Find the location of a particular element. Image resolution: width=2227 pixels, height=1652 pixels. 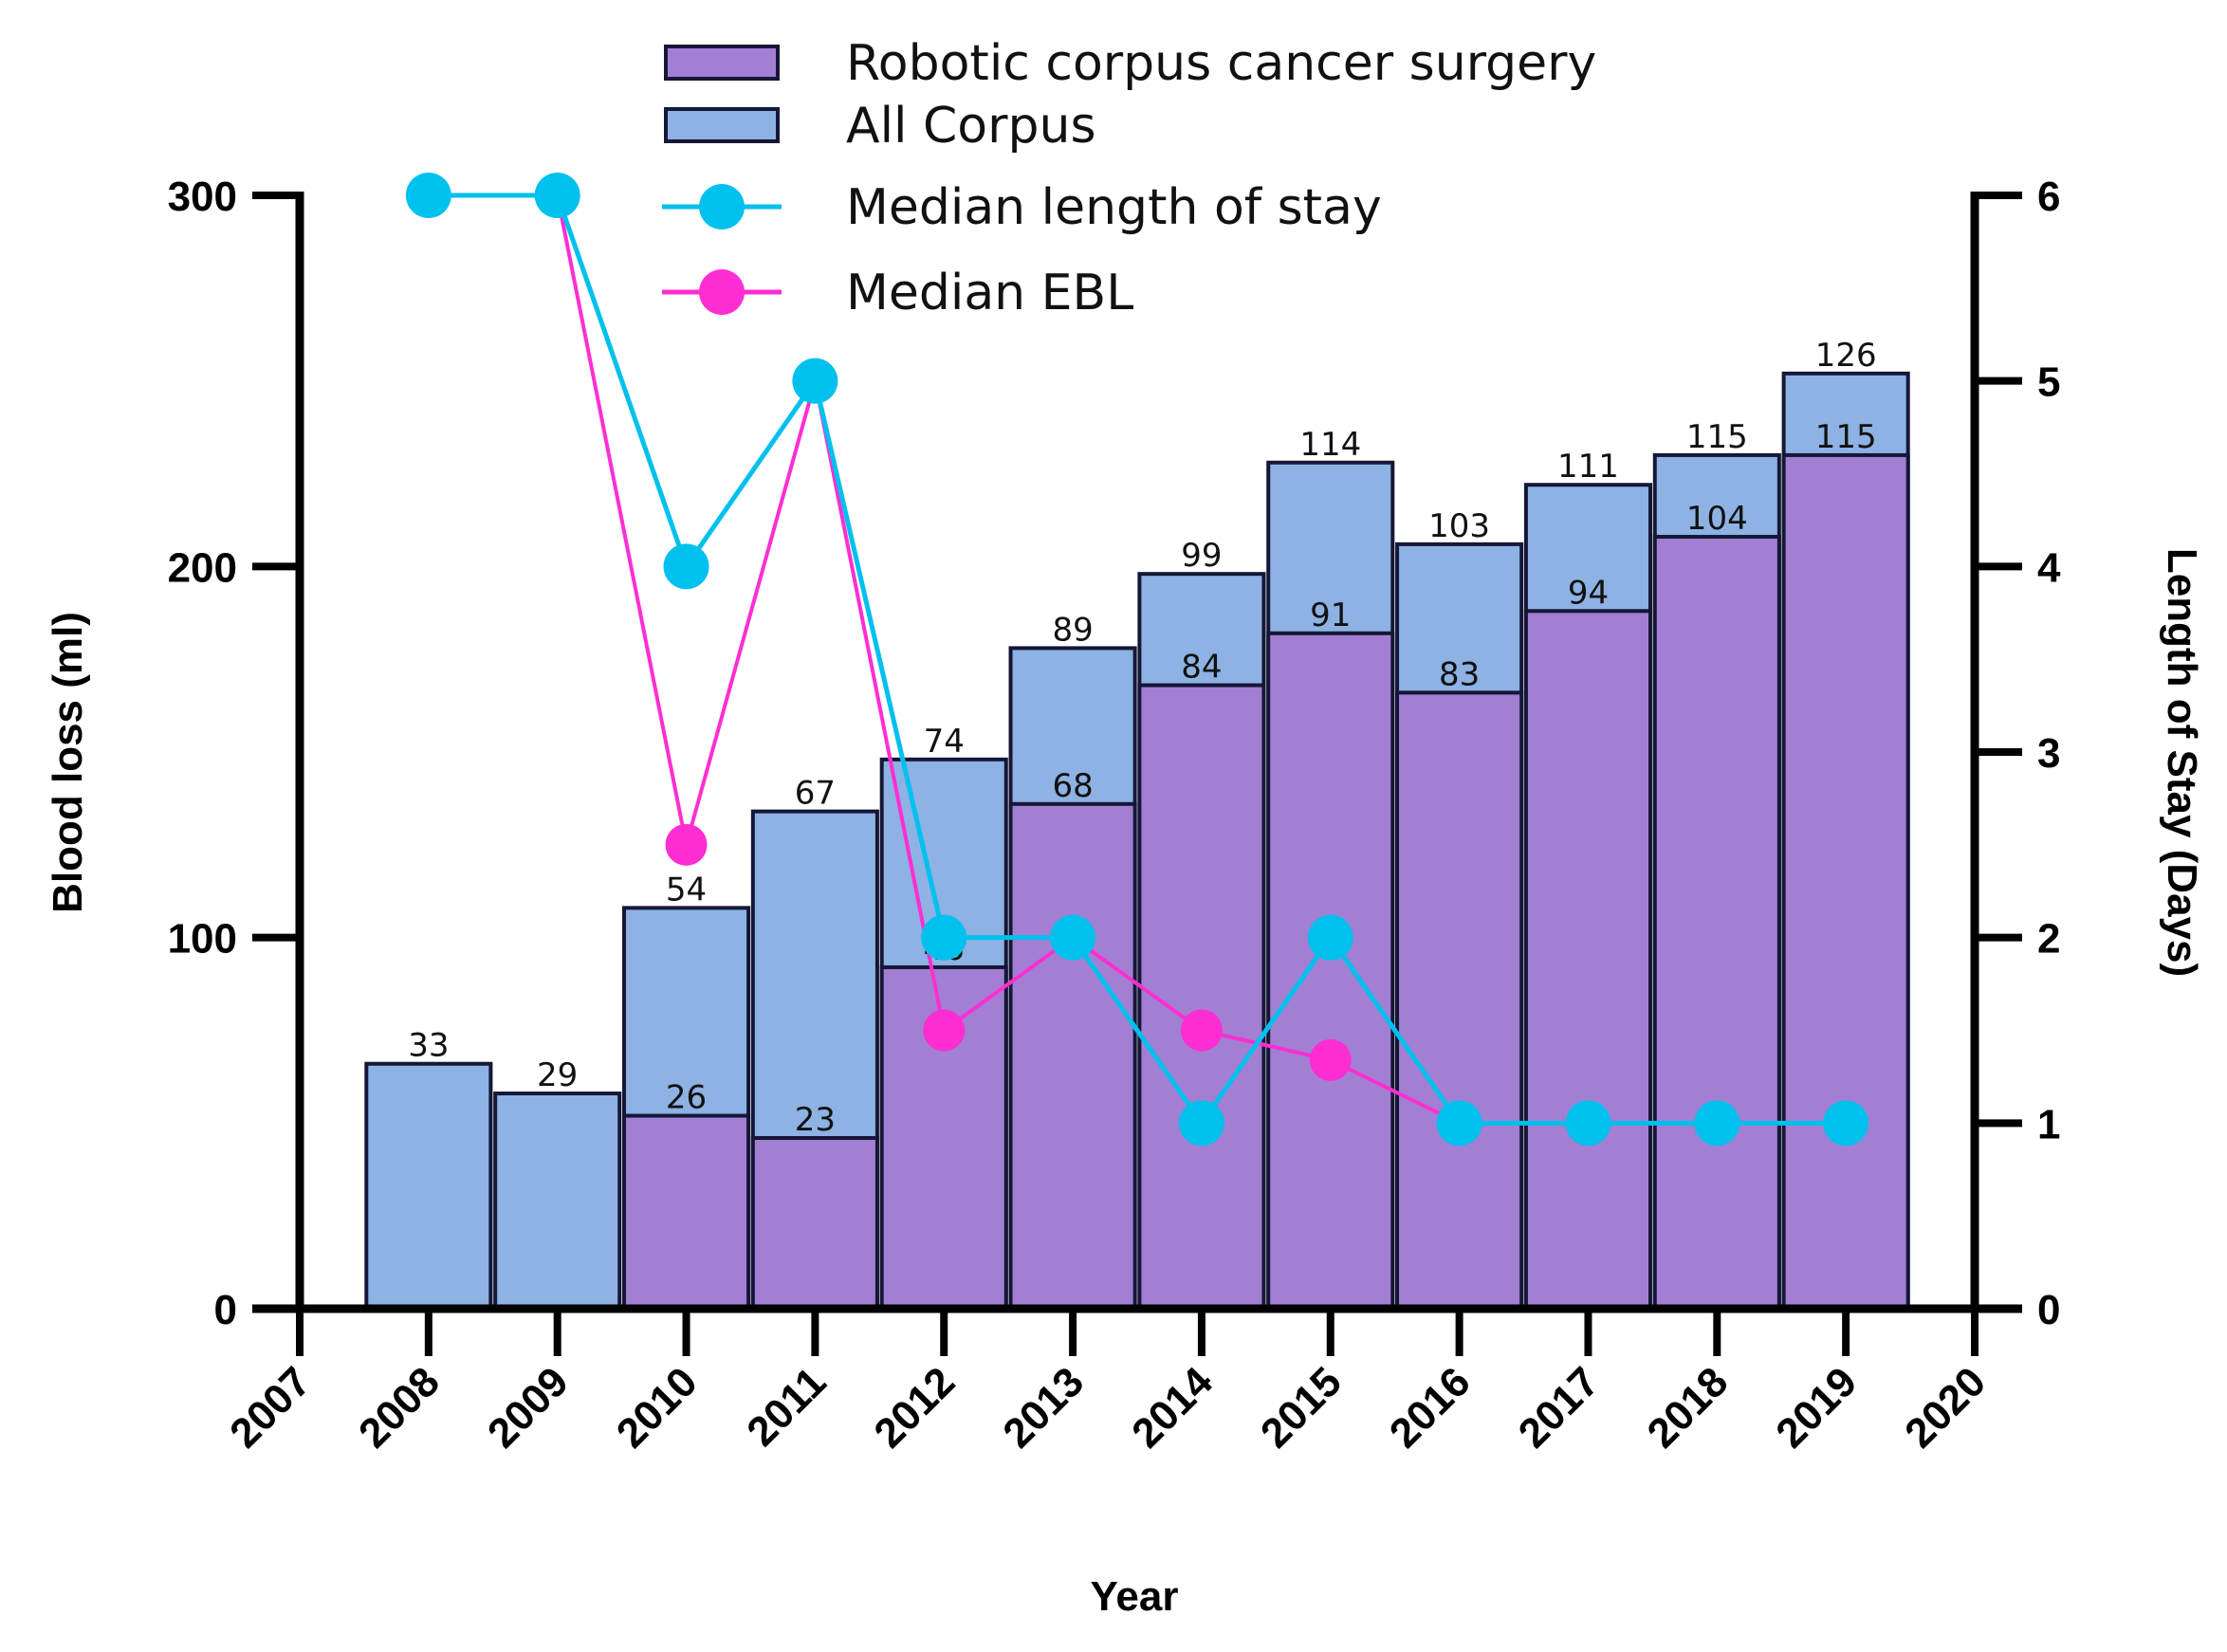

robotic-value-label: 26 is located at coordinates (686, 1098).